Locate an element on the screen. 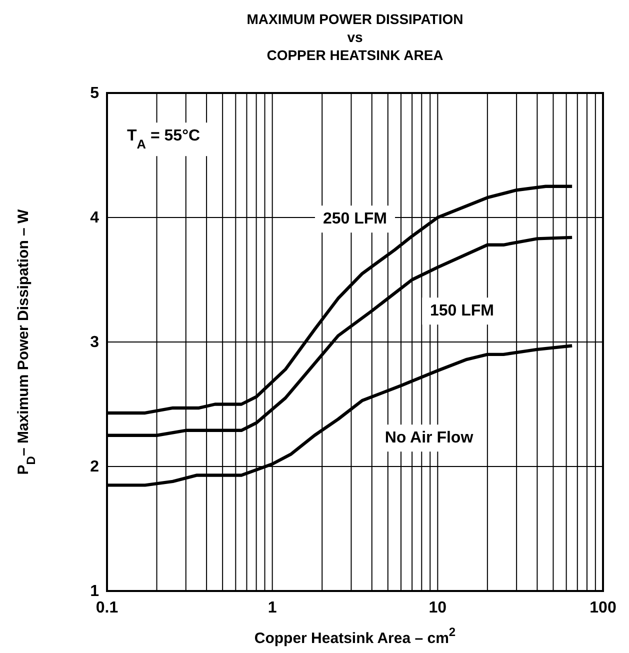  x-tick-label: 10 is located at coordinates (437, 607).